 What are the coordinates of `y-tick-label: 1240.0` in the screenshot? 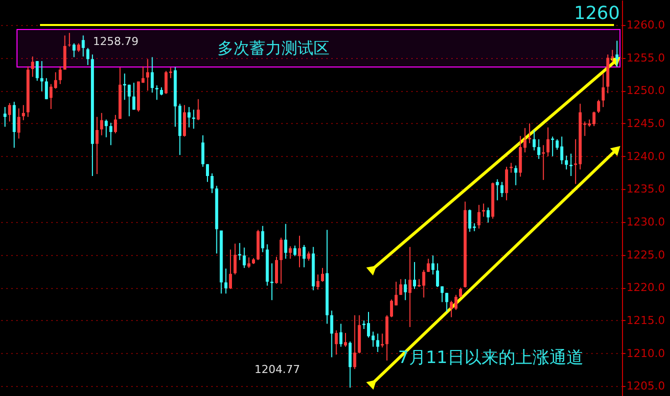 It's located at (645, 156).